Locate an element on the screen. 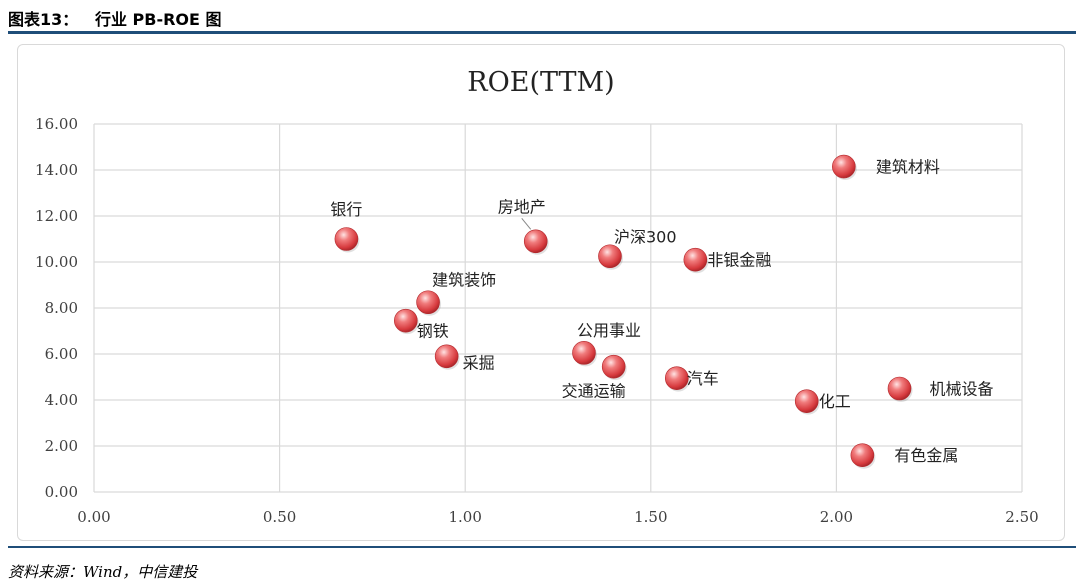 The height and width of the screenshot is (584, 1080). chart-title: ROE(TTM) is located at coordinates (540, 82).